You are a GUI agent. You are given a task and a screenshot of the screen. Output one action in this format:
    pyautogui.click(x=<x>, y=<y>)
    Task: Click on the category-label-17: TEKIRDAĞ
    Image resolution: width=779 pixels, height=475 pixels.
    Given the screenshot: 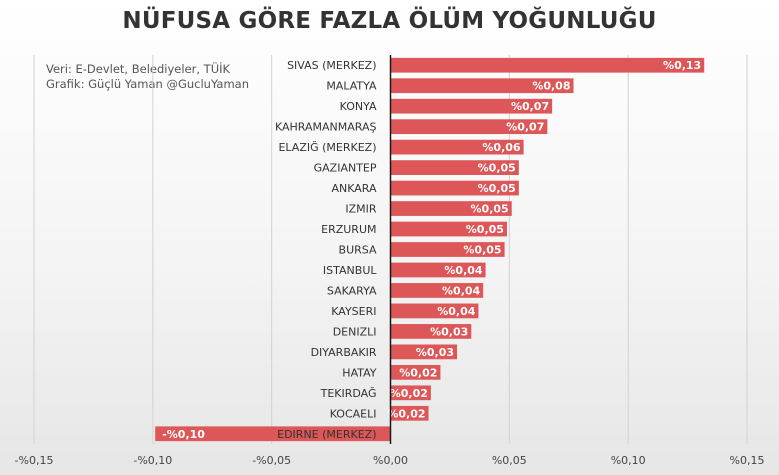 What is the action you would take?
    pyautogui.click(x=348, y=393)
    